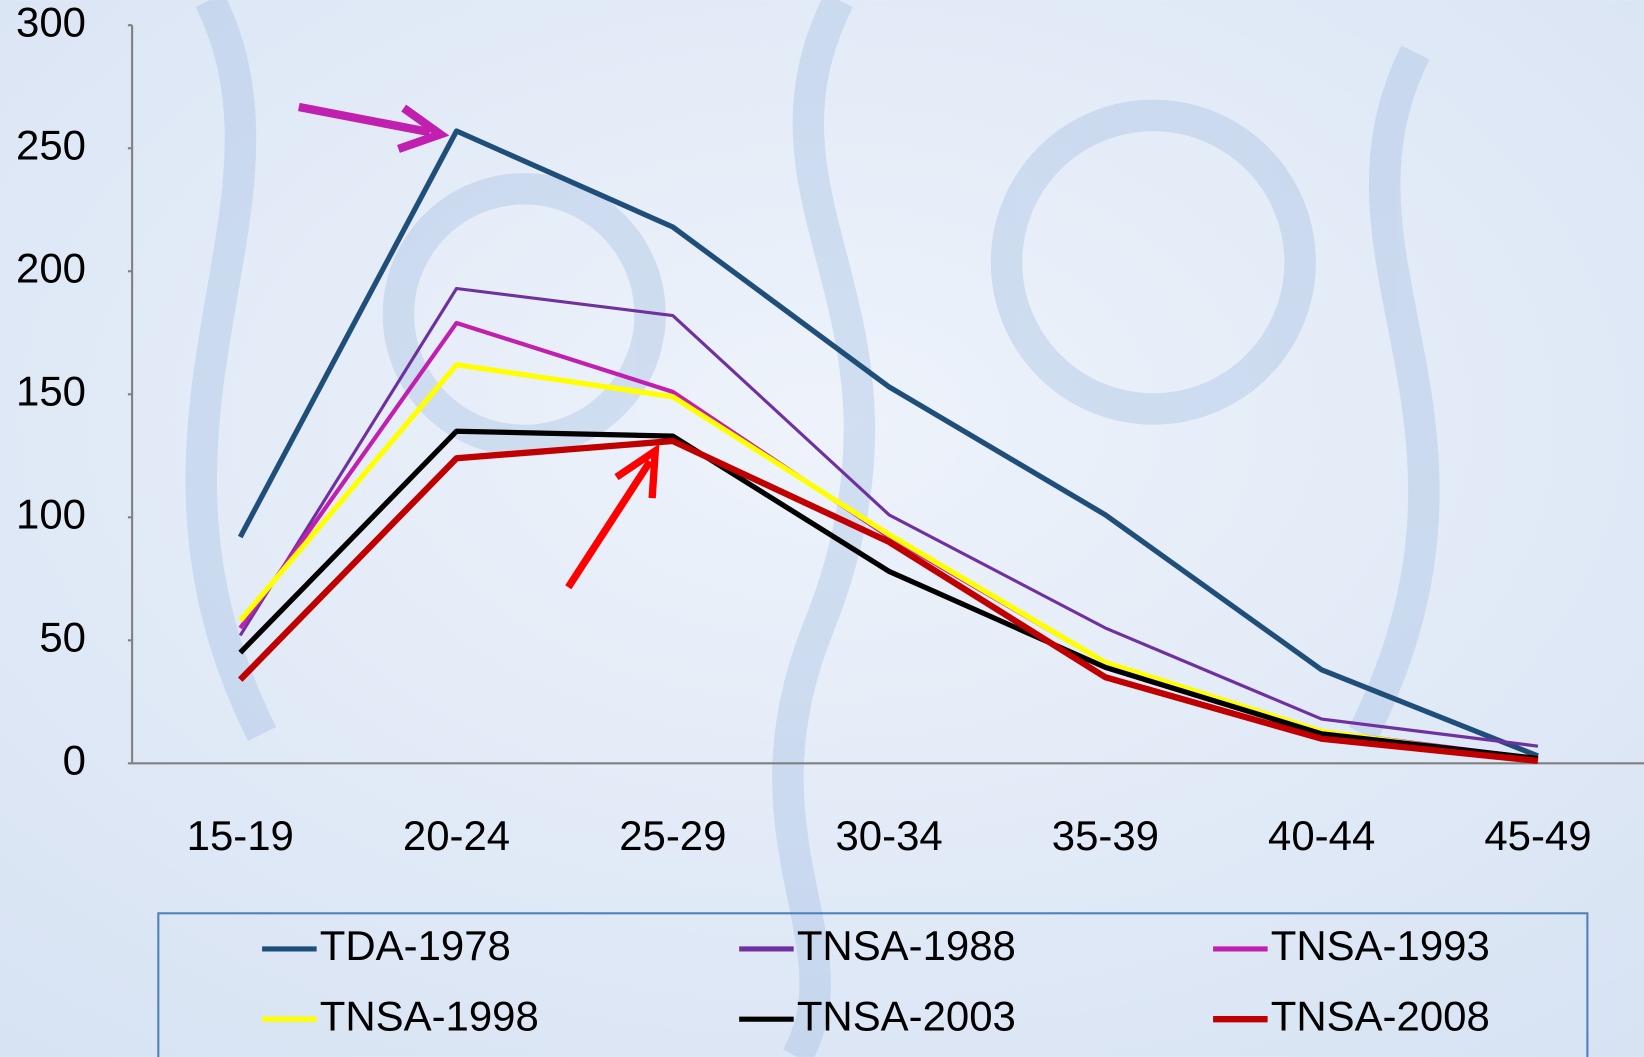 Image resolution: width=1644 pixels, height=1057 pixels. Describe the element at coordinates (1321, 835) in the screenshot. I see `x-tick-label: 40-44` at that location.